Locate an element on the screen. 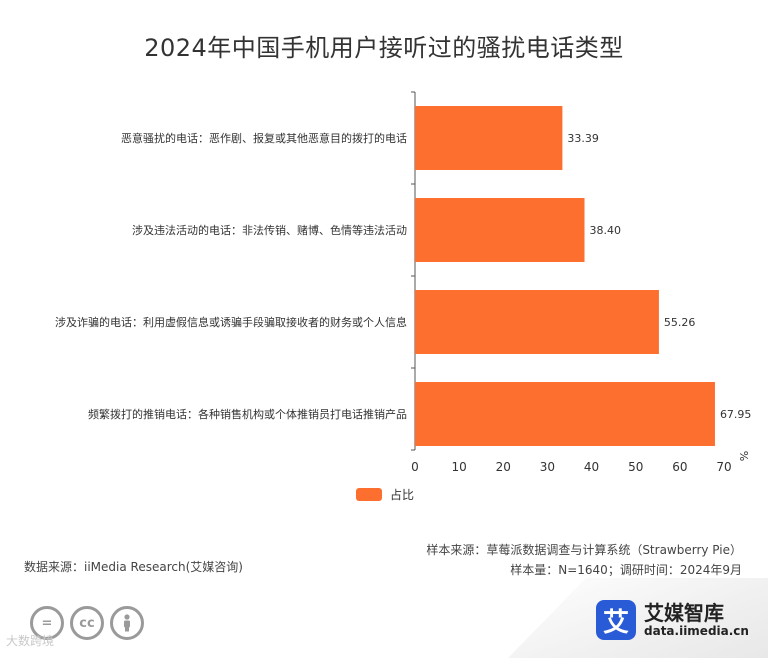  legend-swatch is located at coordinates (369, 494).